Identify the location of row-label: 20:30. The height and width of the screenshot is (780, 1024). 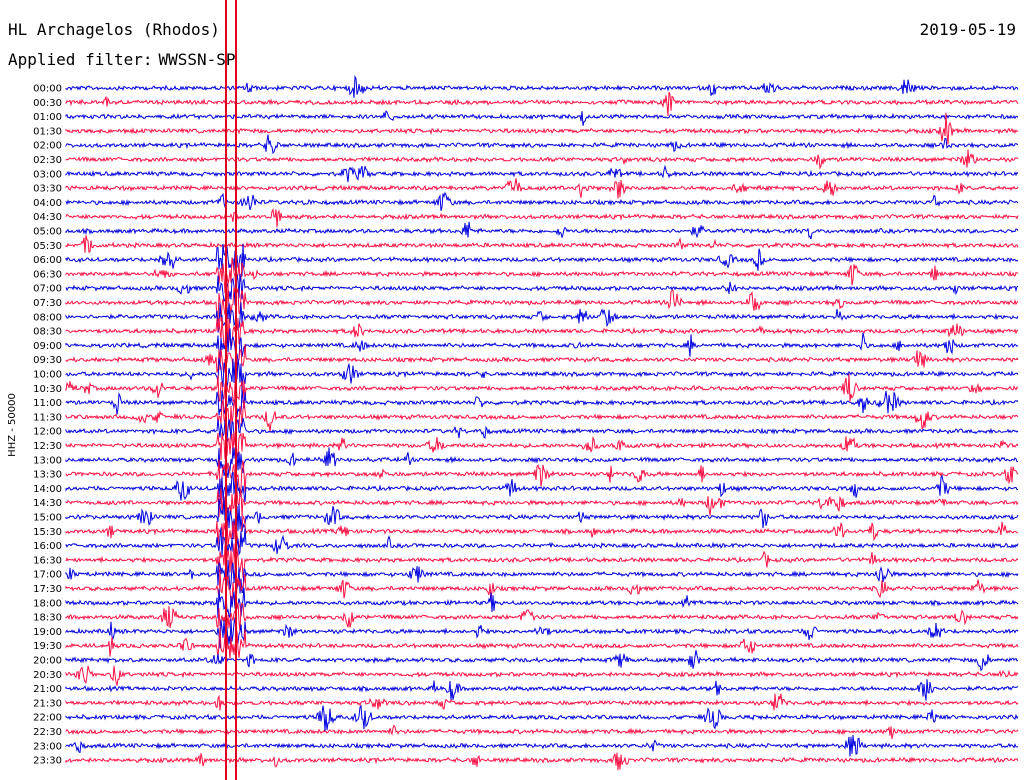
(47, 675).